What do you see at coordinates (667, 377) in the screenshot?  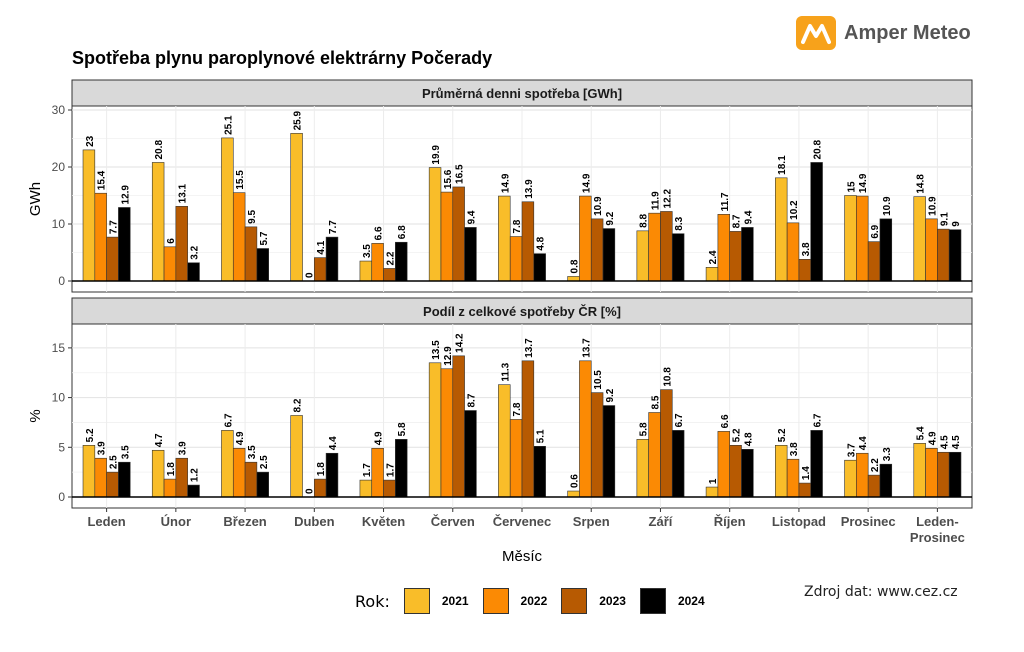 I see `bar-value-label: 10.8` at bounding box center [667, 377].